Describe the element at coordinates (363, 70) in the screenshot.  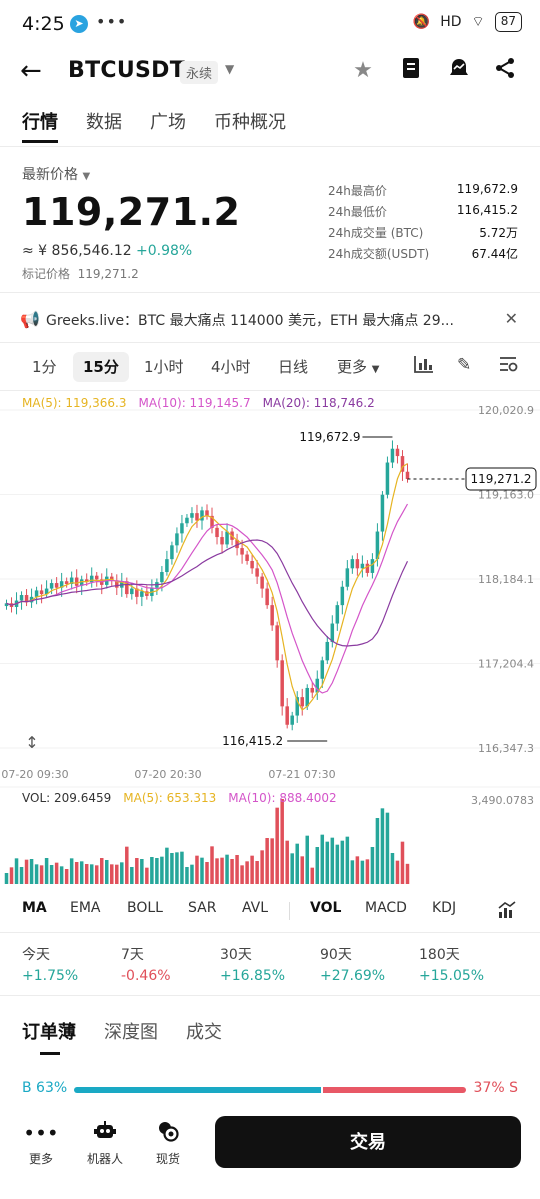
I see `star-icon: ★` at that location.